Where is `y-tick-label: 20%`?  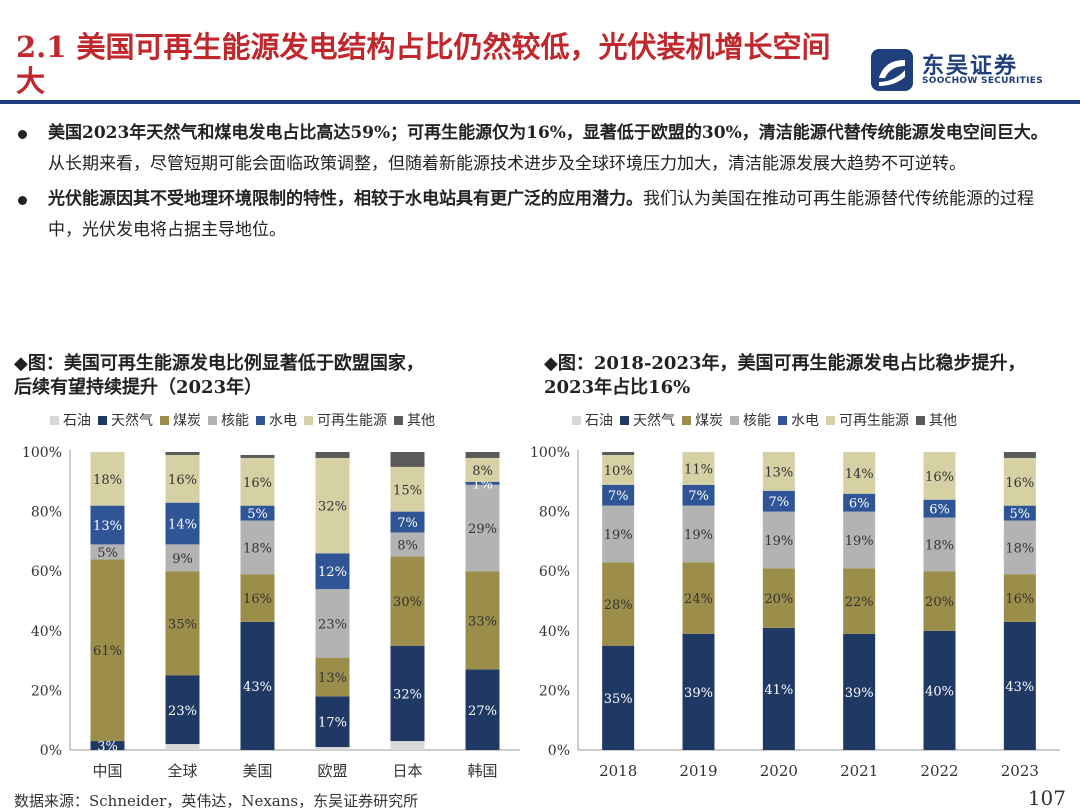
y-tick-label: 20% is located at coordinates (46, 691).